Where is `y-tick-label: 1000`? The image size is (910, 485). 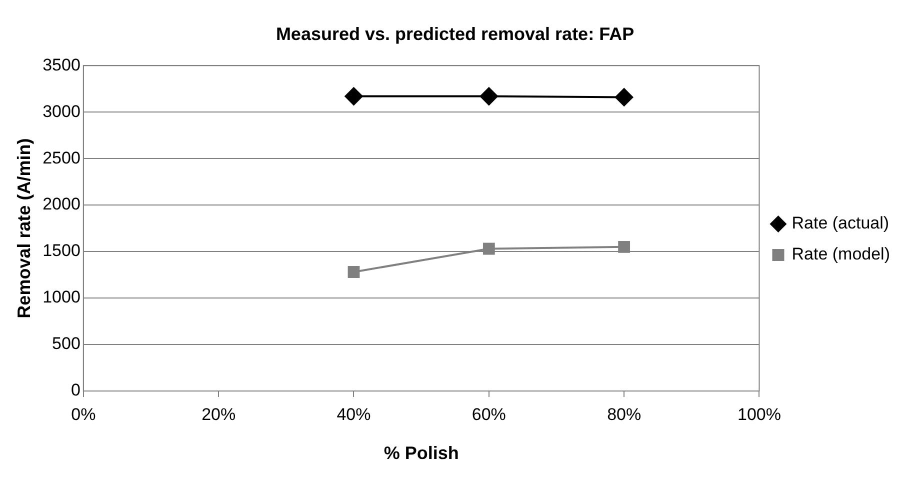 y-tick-label: 1000 is located at coordinates (61, 297).